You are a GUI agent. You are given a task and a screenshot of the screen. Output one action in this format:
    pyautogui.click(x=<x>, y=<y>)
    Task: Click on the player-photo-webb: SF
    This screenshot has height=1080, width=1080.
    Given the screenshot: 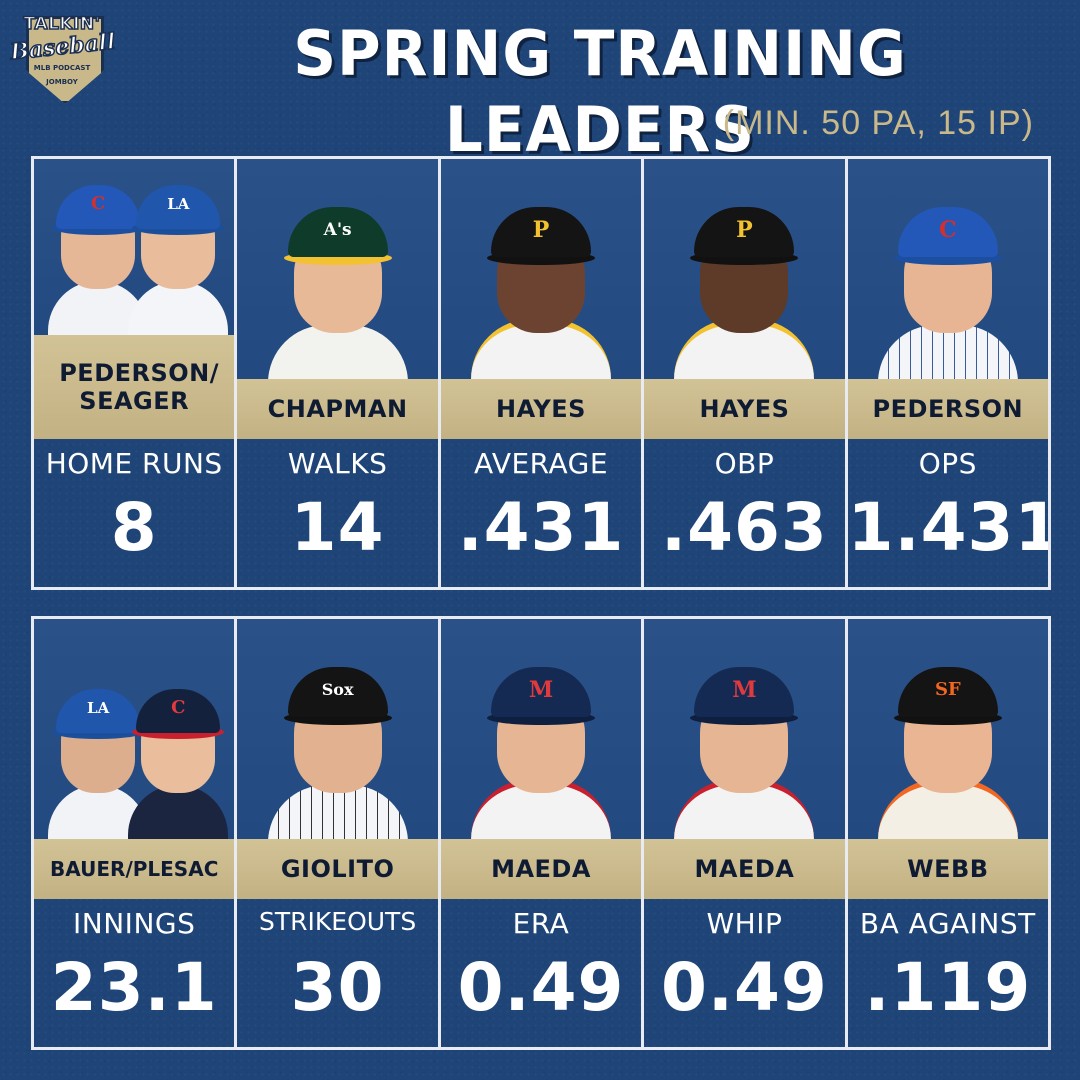 What is the action you would take?
    pyautogui.click(x=947, y=736)
    